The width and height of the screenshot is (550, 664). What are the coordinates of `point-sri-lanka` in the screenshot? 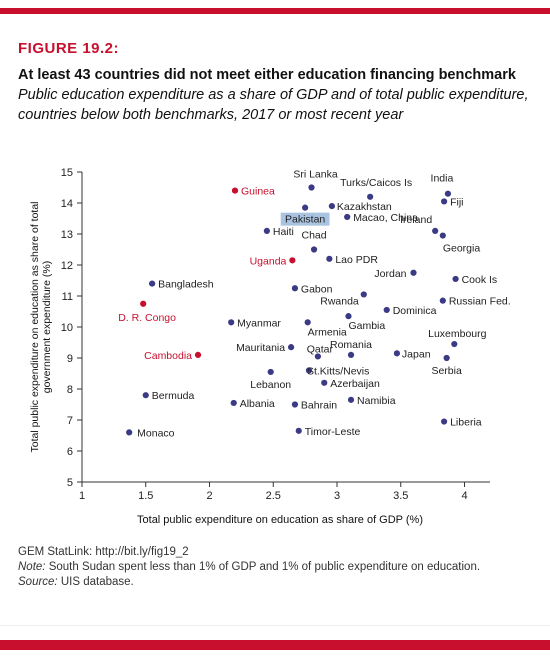 It's located at (311, 187).